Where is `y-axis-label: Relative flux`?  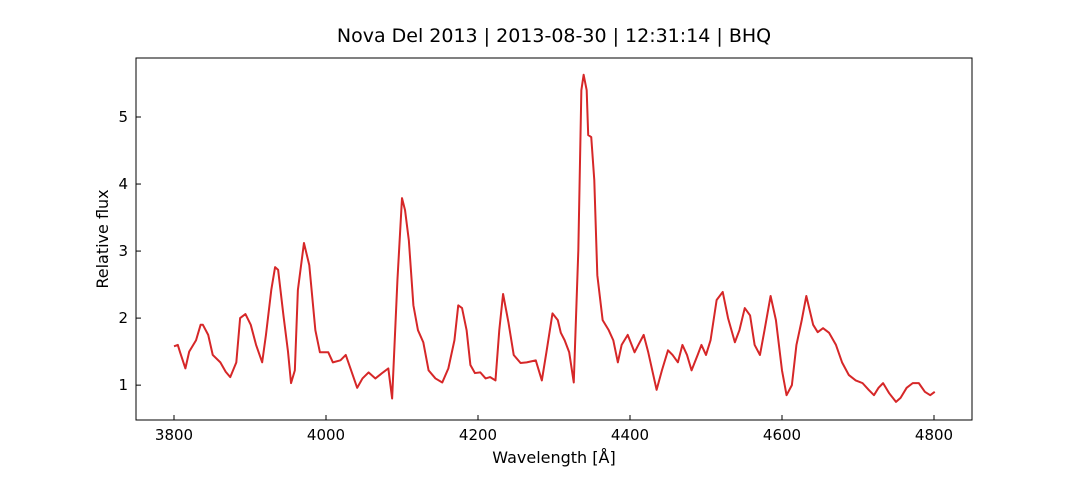 y-axis-label: Relative flux is located at coordinates (102, 238).